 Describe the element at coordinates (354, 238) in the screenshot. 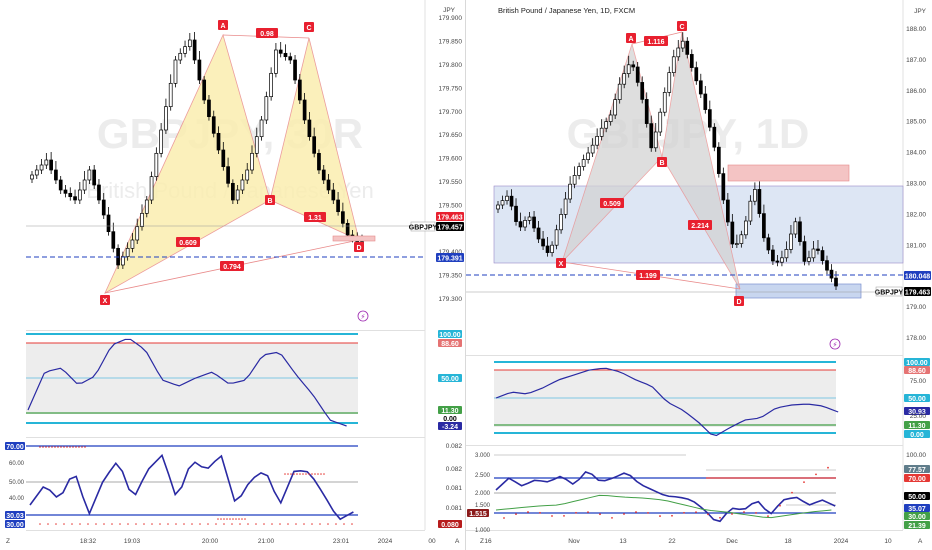

I see `left-prz-box` at that location.